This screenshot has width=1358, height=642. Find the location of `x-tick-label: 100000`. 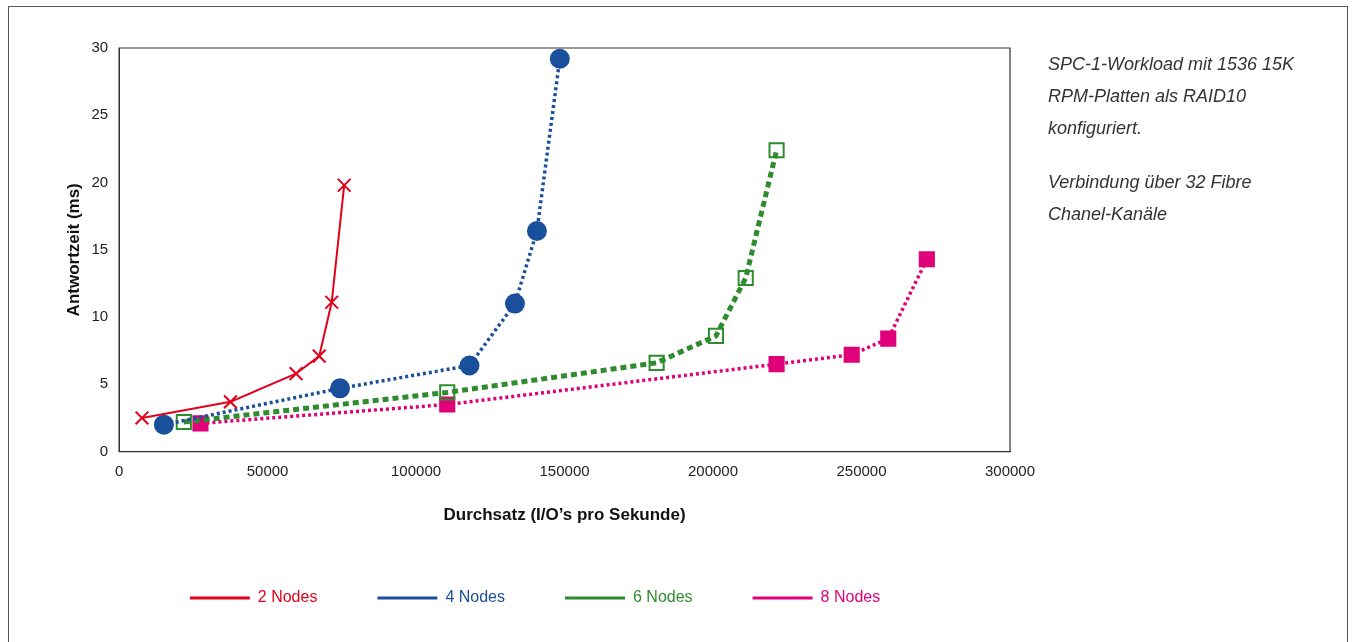

x-tick-label: 100000 is located at coordinates (416, 470).